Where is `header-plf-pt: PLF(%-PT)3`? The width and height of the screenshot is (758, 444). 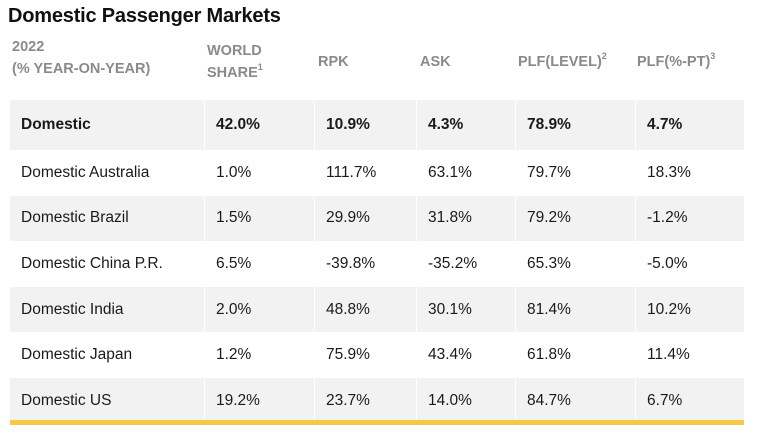
header-plf-pt: PLF(%-PT)3 is located at coordinates (676, 62).